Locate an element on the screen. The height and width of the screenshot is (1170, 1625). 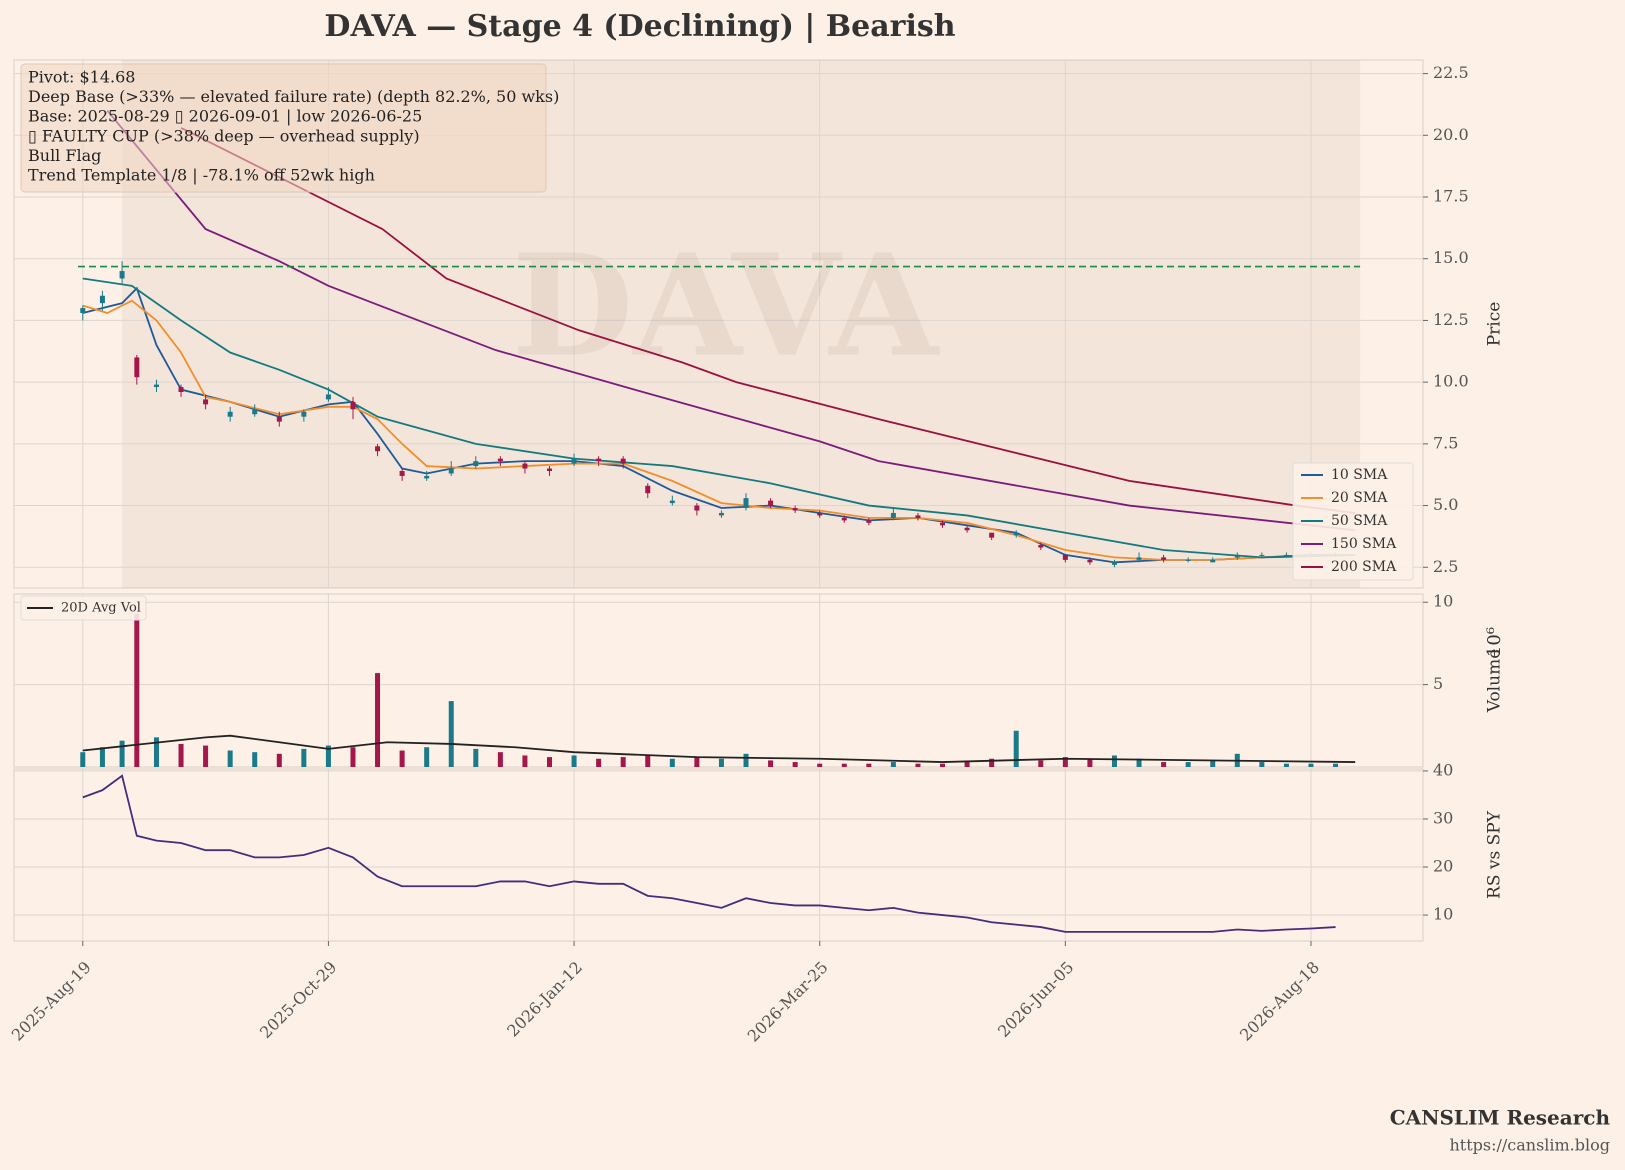
panel-frame is located at coordinates (718, 680).